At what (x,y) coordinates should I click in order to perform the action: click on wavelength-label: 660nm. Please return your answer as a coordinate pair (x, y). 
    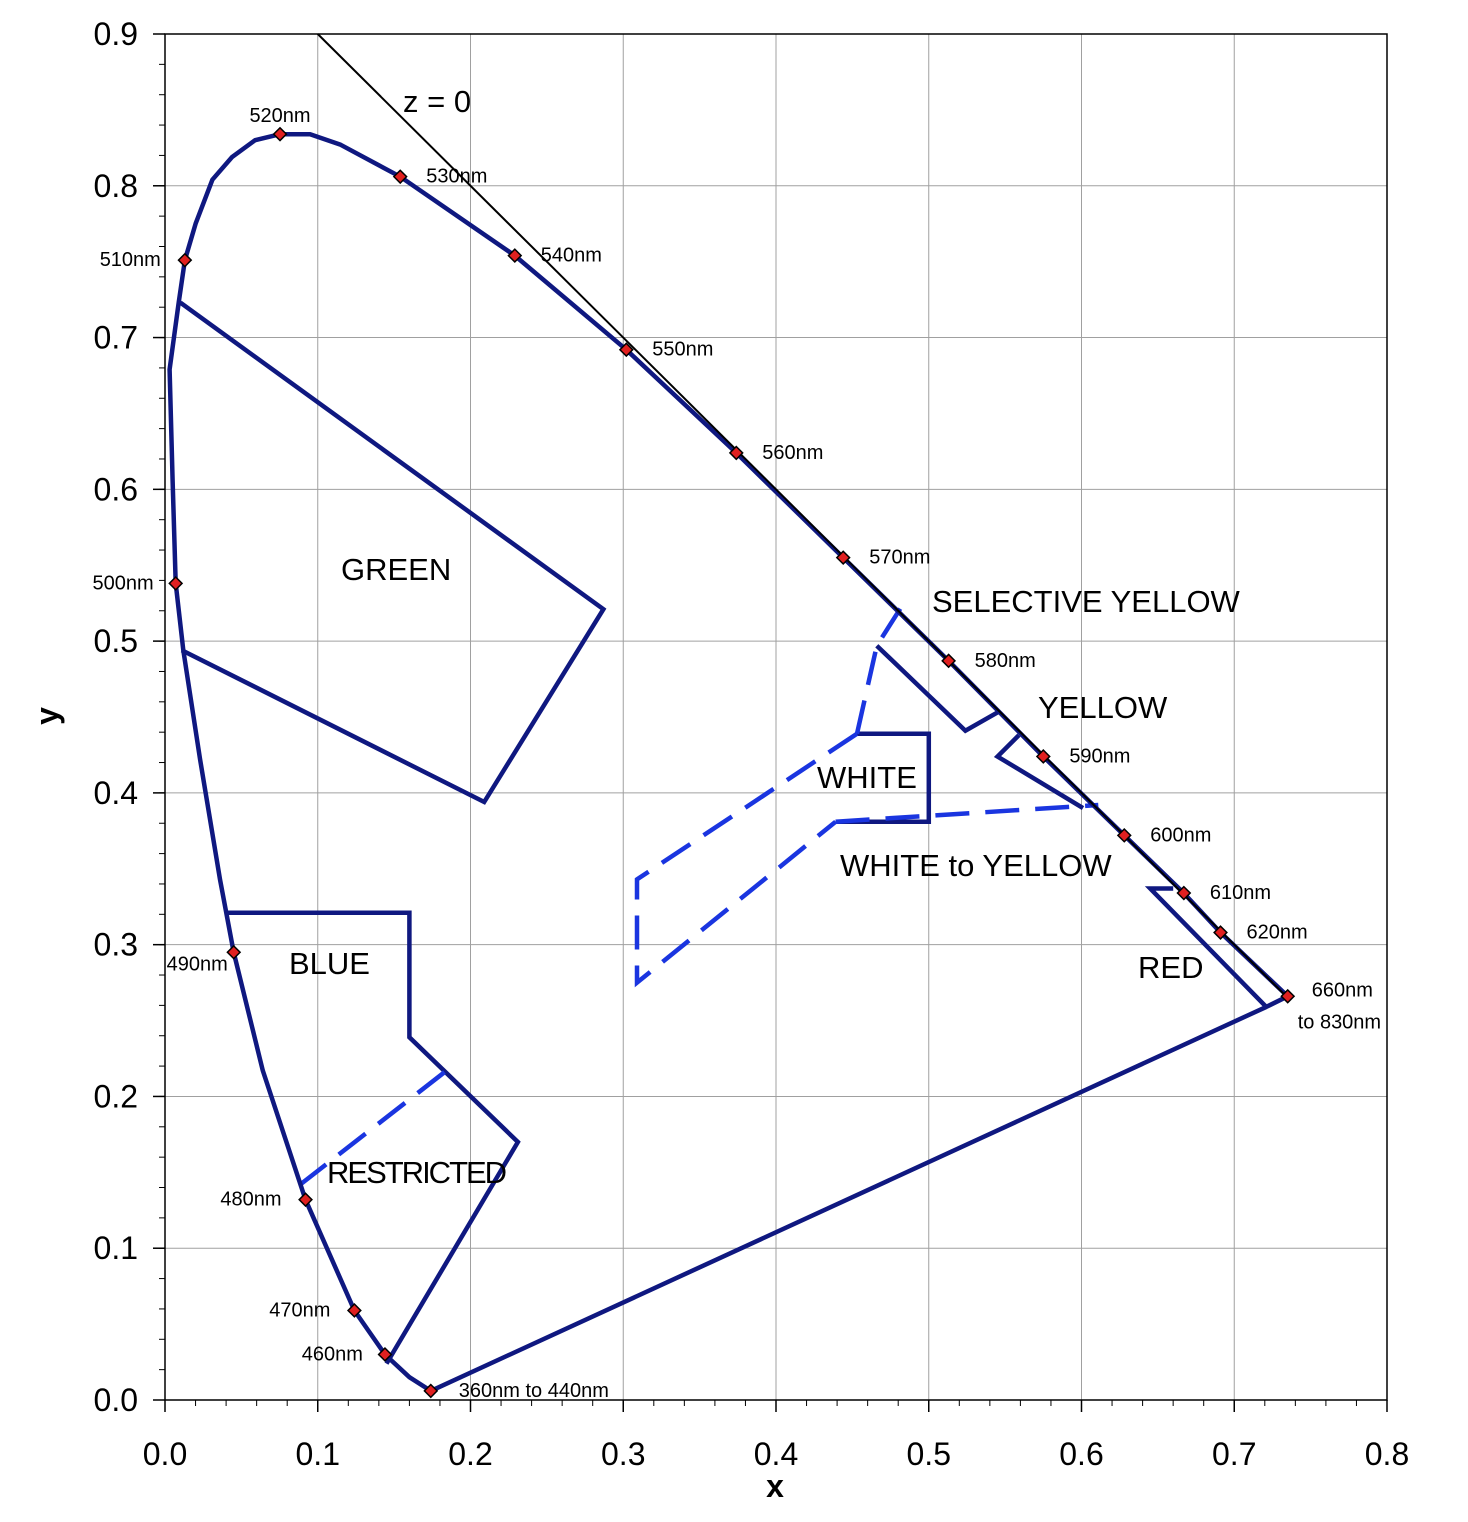
    Looking at the image, I should click on (1342, 990).